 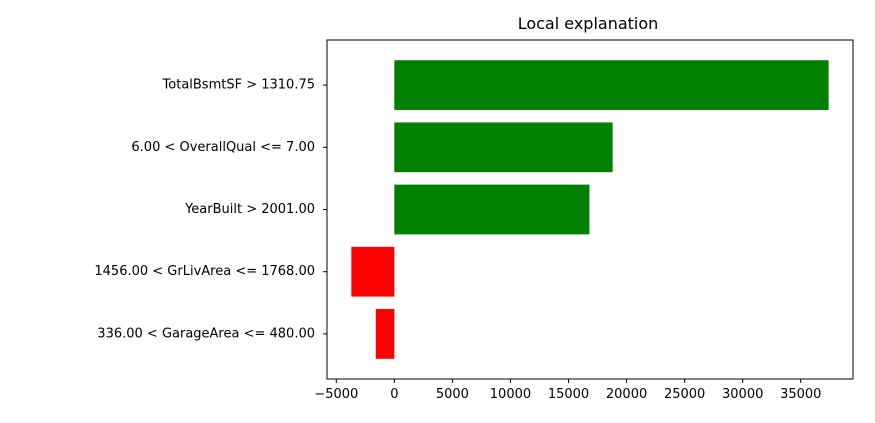 What do you see at coordinates (800, 394) in the screenshot?
I see `x-tick-label-8: 35000` at bounding box center [800, 394].